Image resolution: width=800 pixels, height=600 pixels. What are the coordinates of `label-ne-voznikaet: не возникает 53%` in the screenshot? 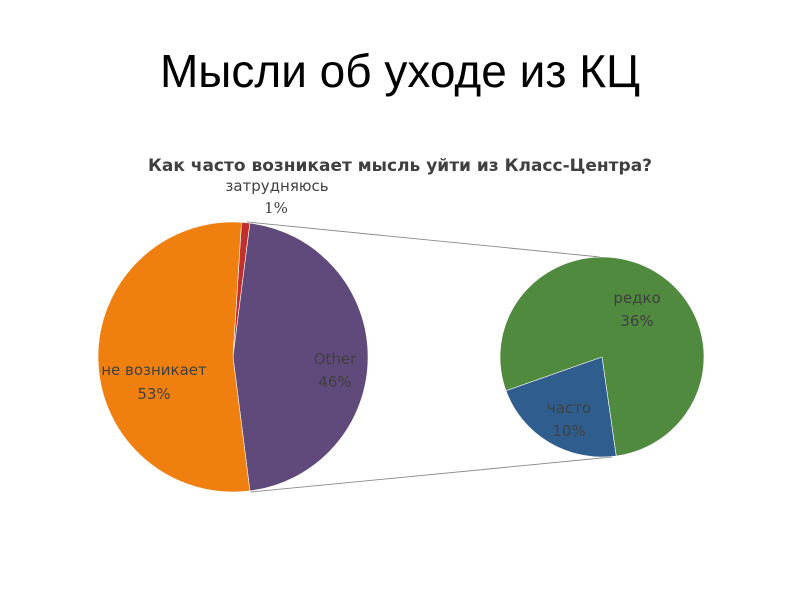 It's located at (154, 382).